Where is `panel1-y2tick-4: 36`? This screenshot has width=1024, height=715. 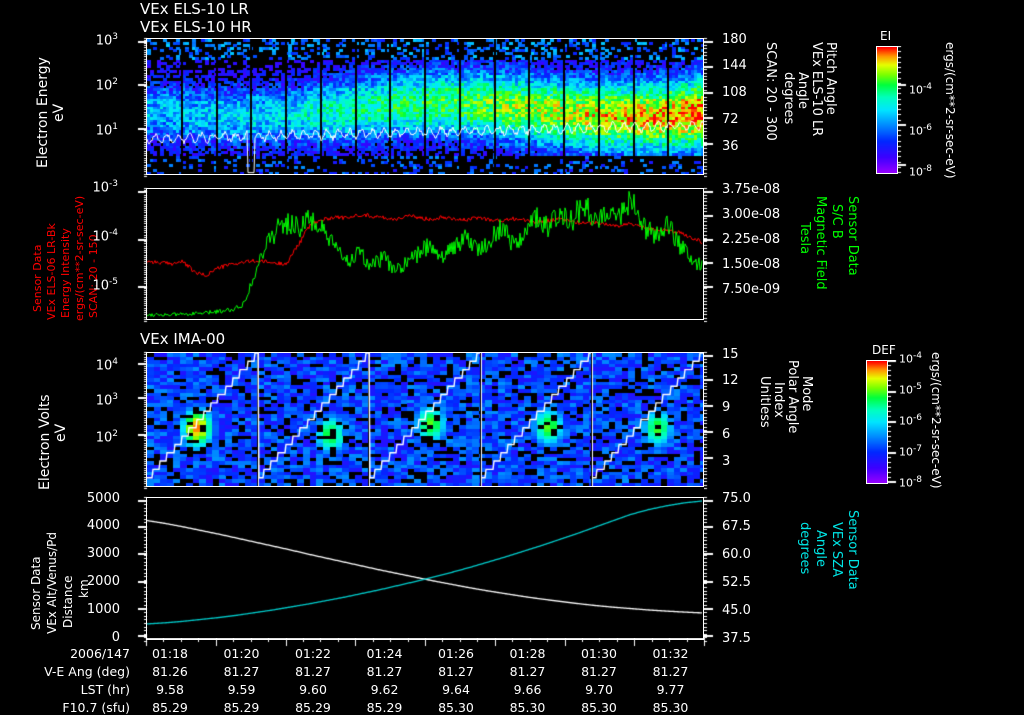
panel1-y2tick-4: 36 is located at coordinates (730, 146).